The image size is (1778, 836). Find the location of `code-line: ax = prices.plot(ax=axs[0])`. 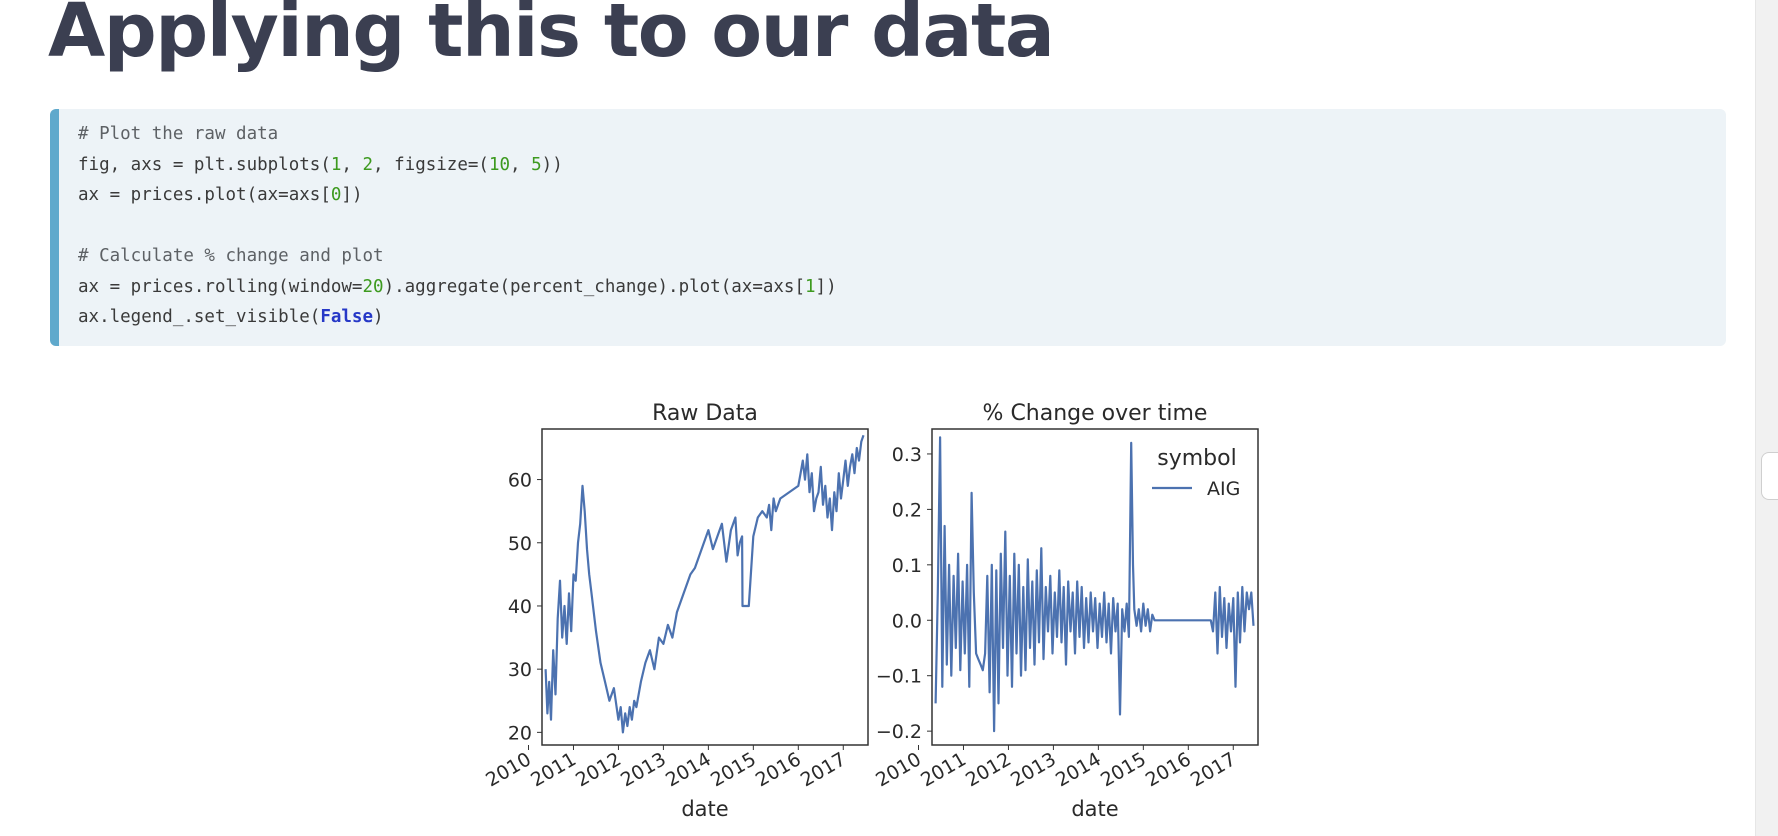

code-line: ax = prices.plot(ax=axs[0]) is located at coordinates (220, 195).